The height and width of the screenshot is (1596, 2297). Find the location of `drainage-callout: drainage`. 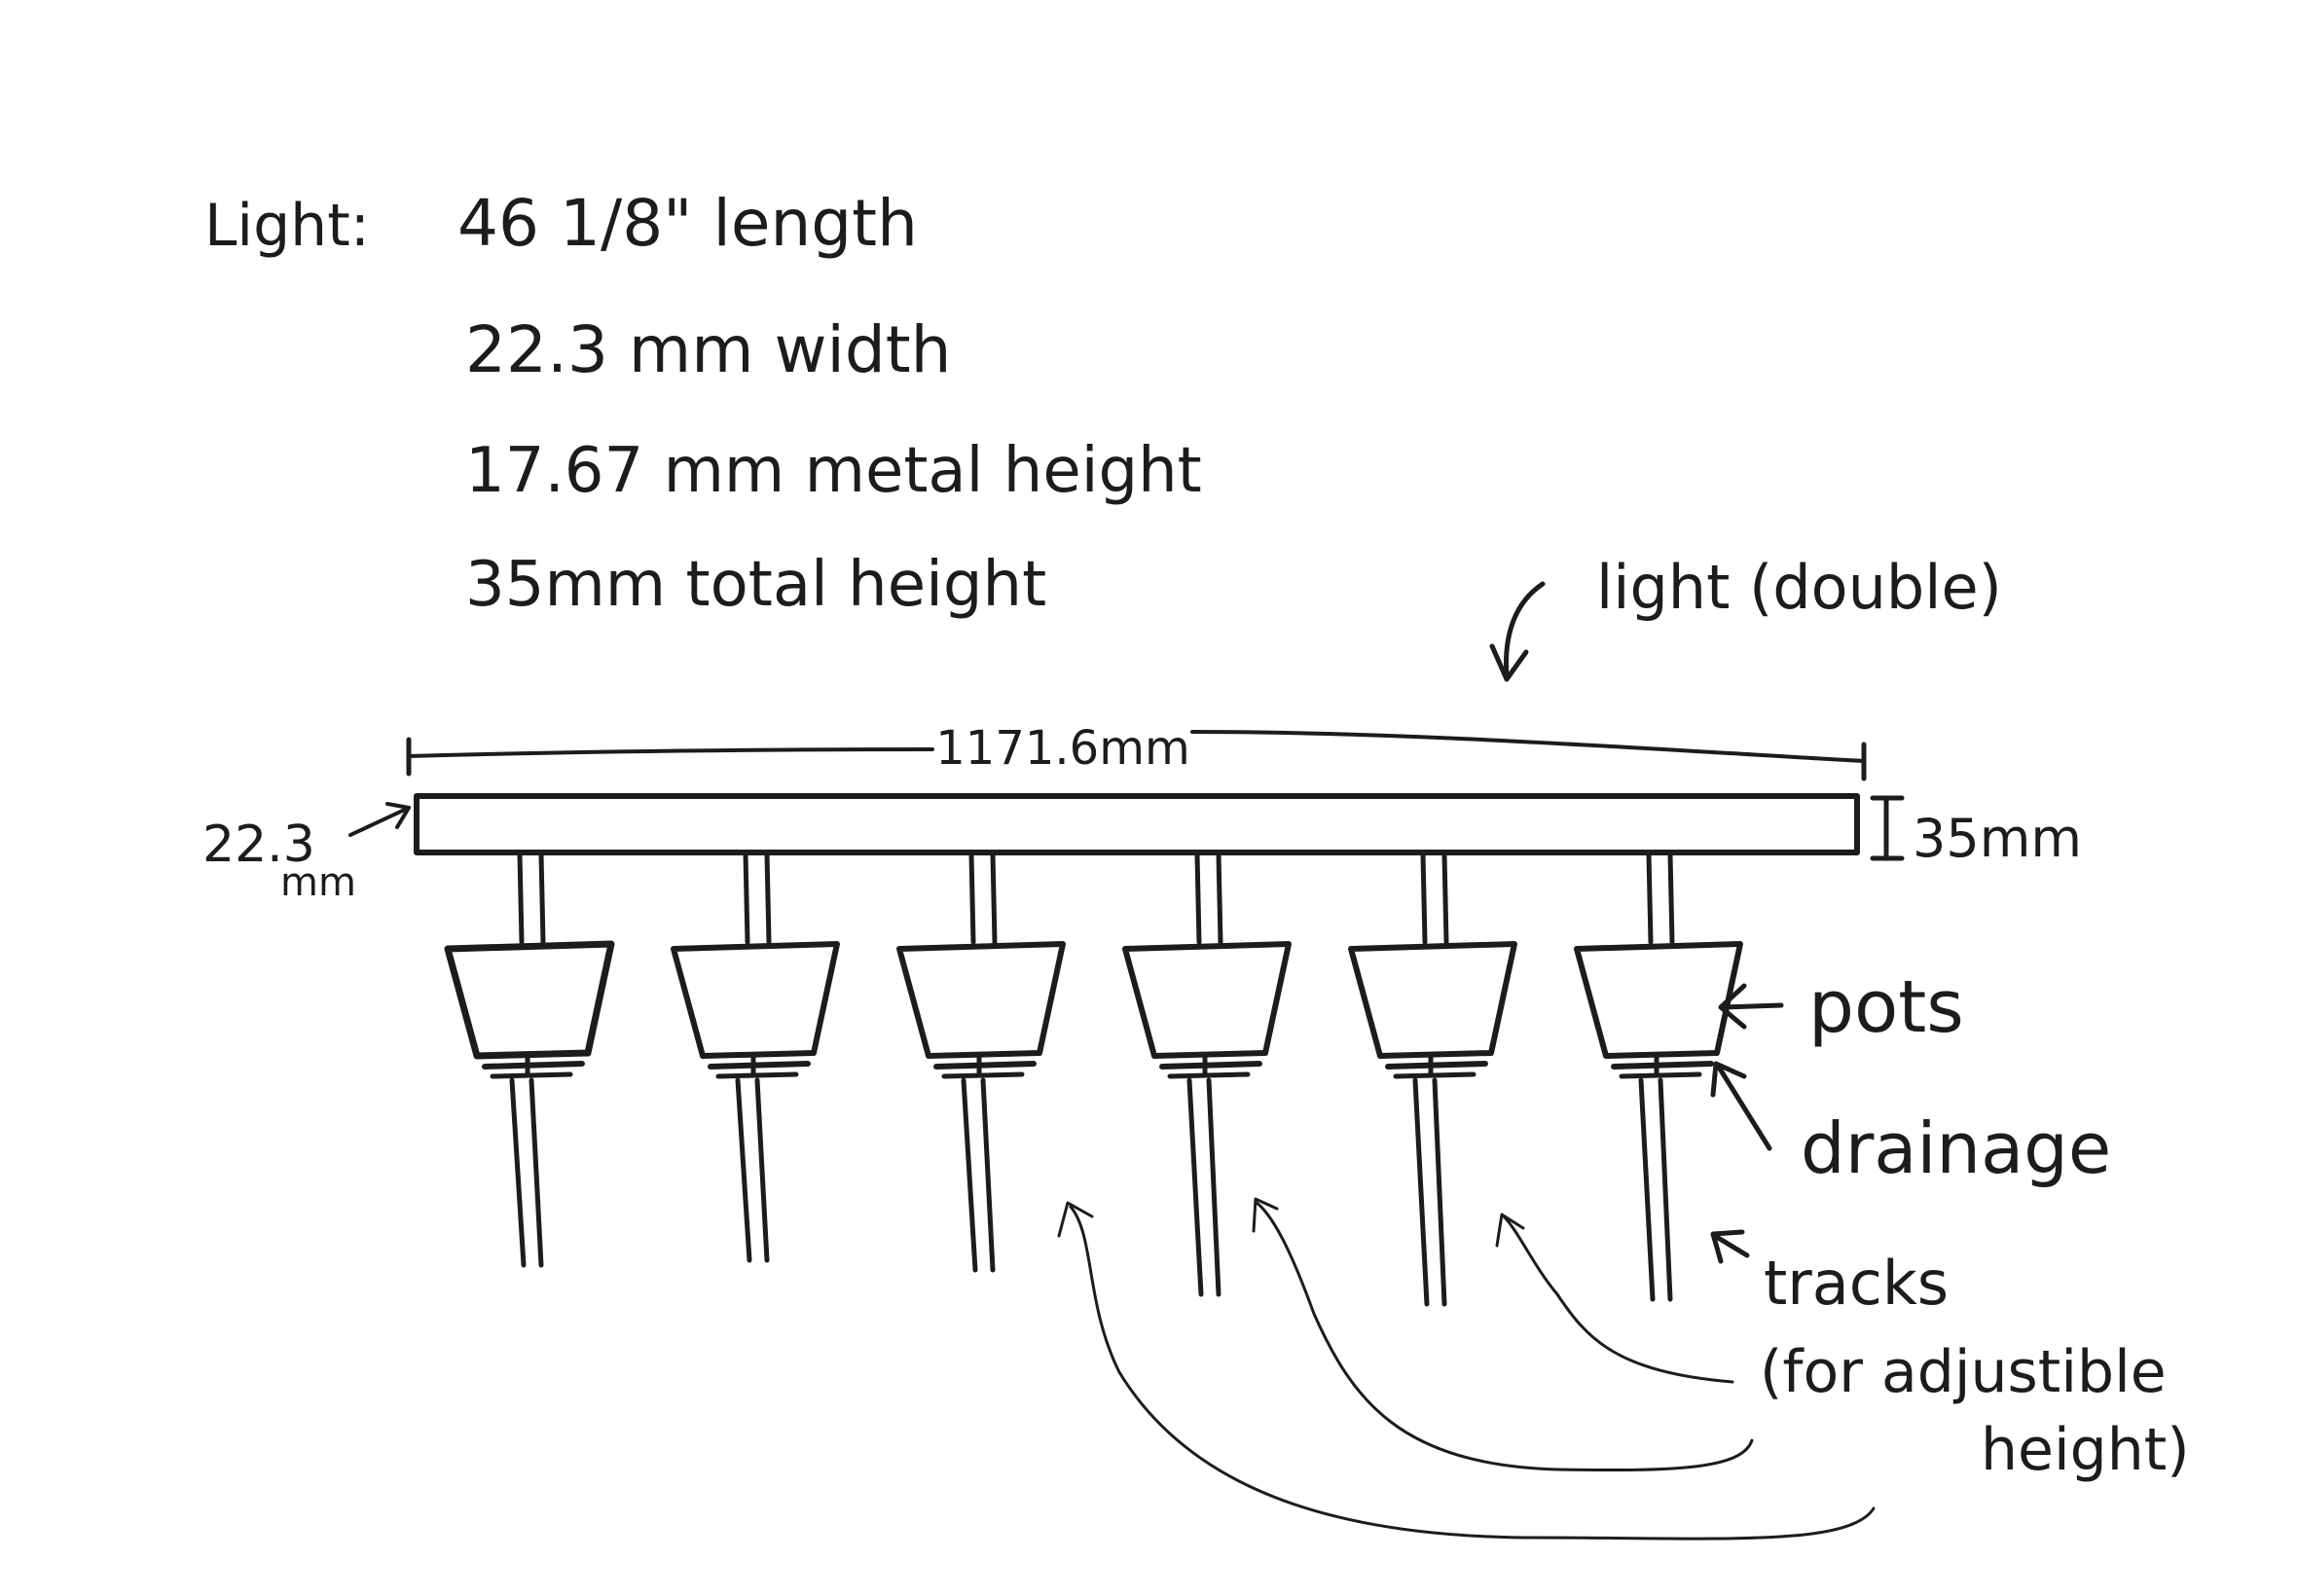

drainage-callout: drainage is located at coordinates (1910, 1125).